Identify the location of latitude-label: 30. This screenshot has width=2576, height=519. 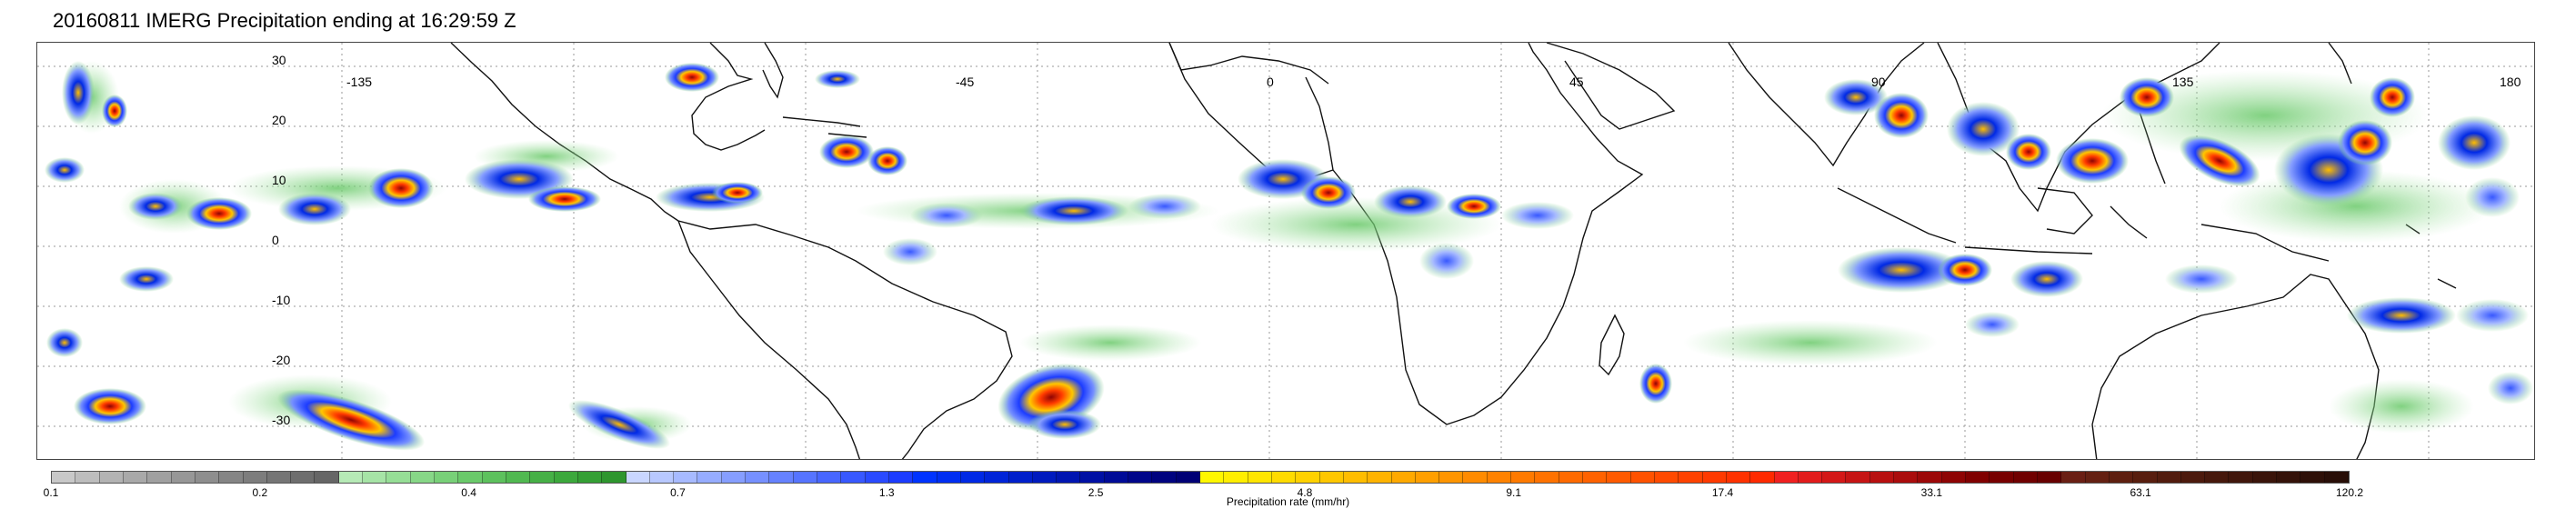
(279, 60).